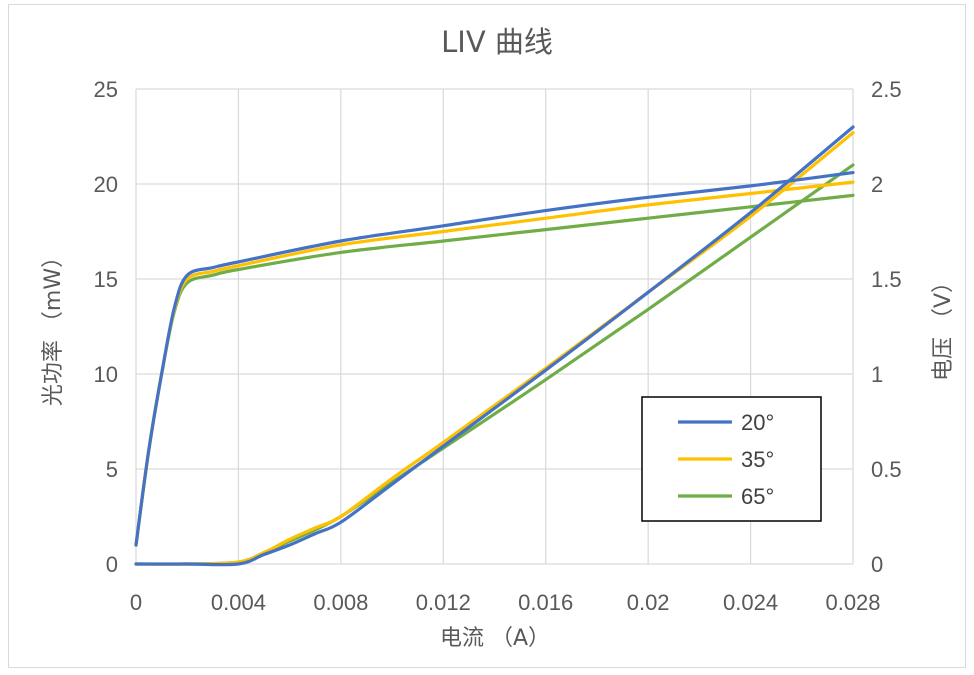 The width and height of the screenshot is (974, 675). I want to click on x-tick-label: 0.012, so click(443, 602).